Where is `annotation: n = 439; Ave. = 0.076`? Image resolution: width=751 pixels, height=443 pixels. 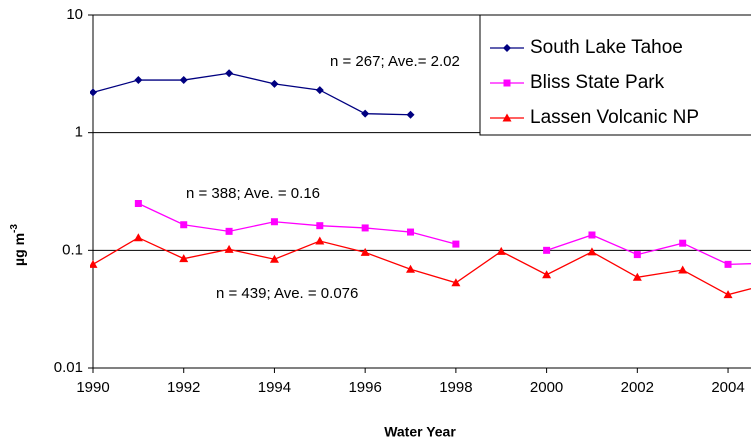 annotation: n = 439; Ave. = 0.076 is located at coordinates (287, 293).